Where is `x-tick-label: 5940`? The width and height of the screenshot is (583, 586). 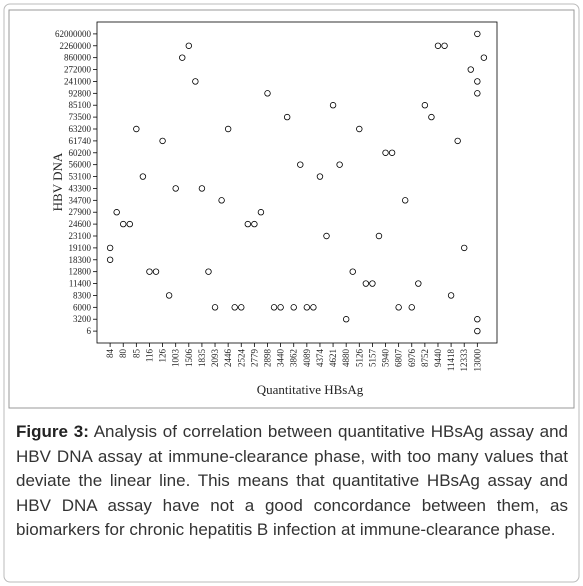
x-tick-label: 5940 is located at coordinates (386, 358).